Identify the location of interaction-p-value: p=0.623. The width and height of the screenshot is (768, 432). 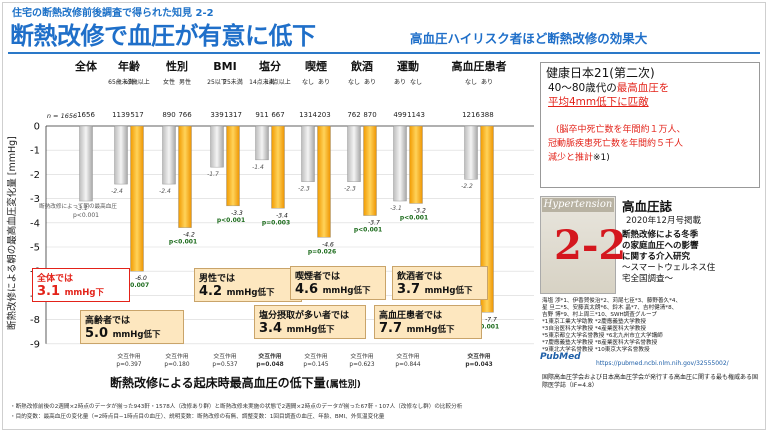
(361, 365).